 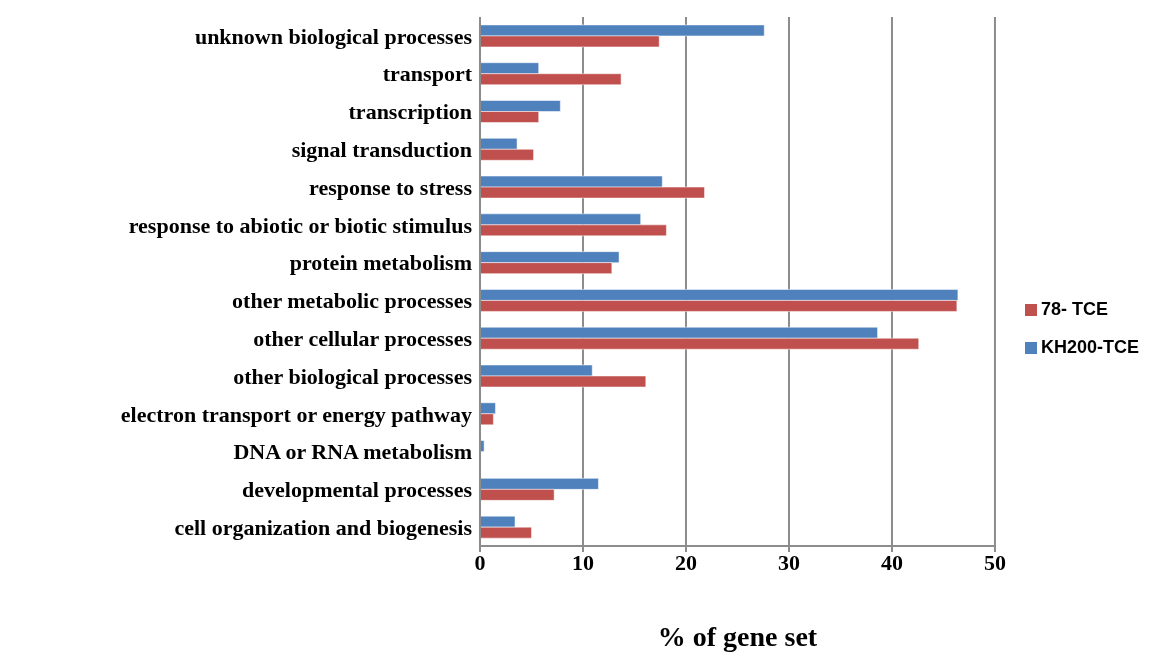 I want to click on y-tick-label: signal transduction, so click(x=381, y=150).